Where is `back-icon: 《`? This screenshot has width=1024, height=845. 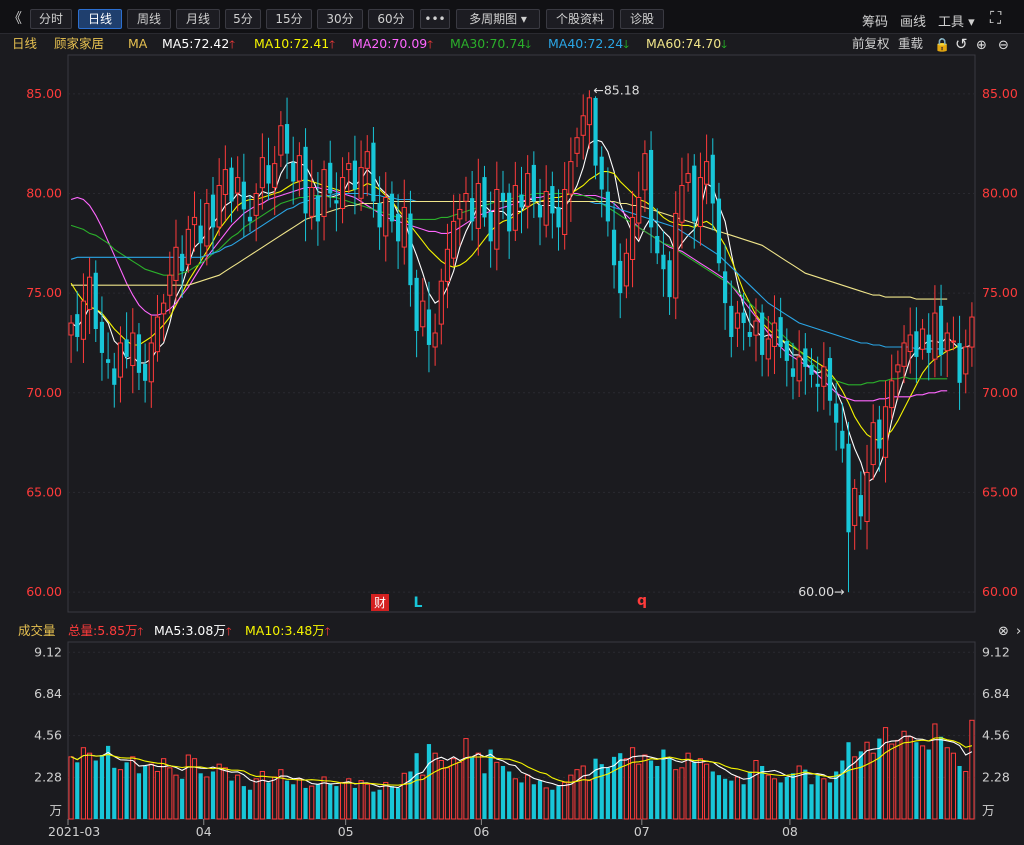
back-icon: 《 is located at coordinates (15, 19).